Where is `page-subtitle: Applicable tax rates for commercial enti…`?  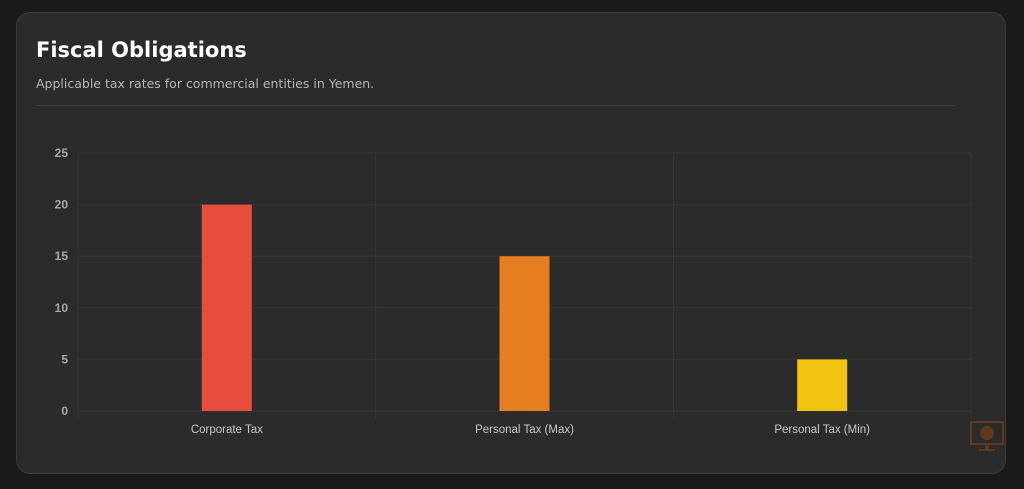
page-subtitle: Applicable tax rates for commercial enti… is located at coordinates (205, 83).